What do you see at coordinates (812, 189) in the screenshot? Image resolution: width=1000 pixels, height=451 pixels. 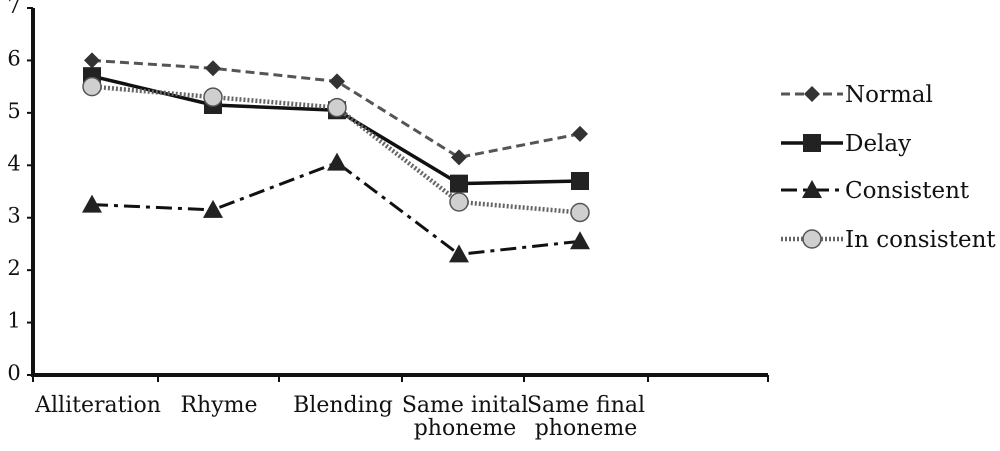 I see `legend-marker-consistent` at bounding box center [812, 189].